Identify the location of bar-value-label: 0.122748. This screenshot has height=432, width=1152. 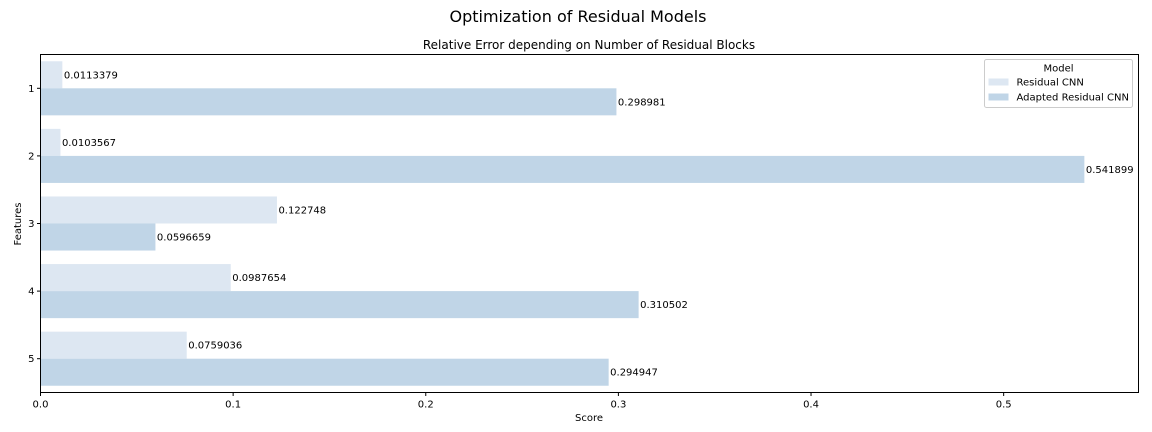
(302, 210).